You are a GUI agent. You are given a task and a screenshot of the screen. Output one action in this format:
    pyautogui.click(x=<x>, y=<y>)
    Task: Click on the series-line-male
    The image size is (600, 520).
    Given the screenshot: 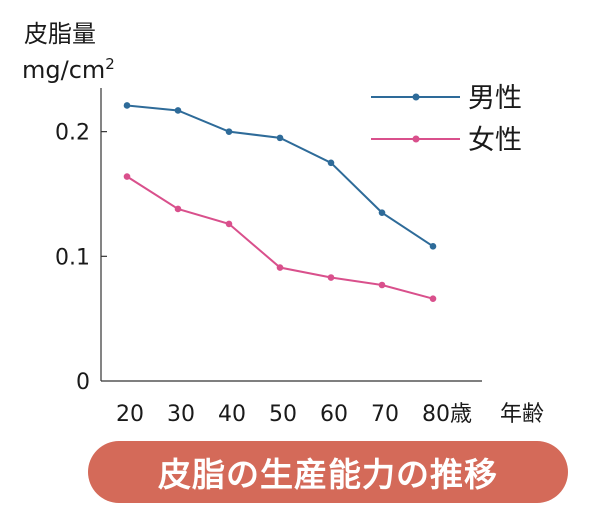 What is the action you would take?
    pyautogui.click(x=280, y=176)
    